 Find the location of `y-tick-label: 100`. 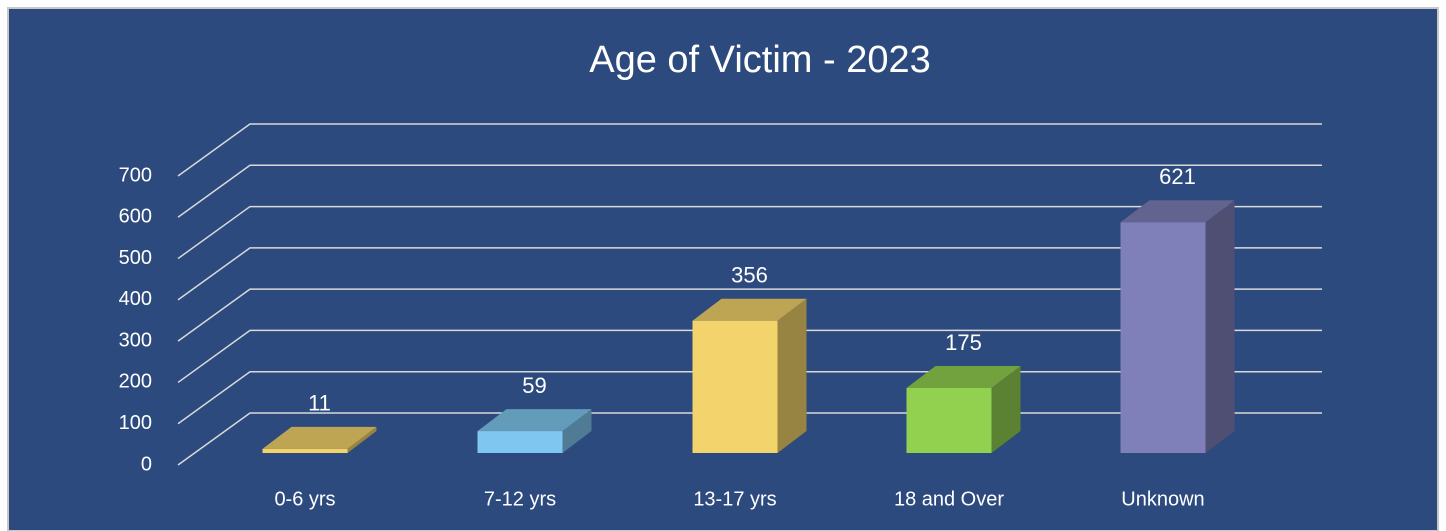

y-tick-label: 100 is located at coordinates (135, 423).